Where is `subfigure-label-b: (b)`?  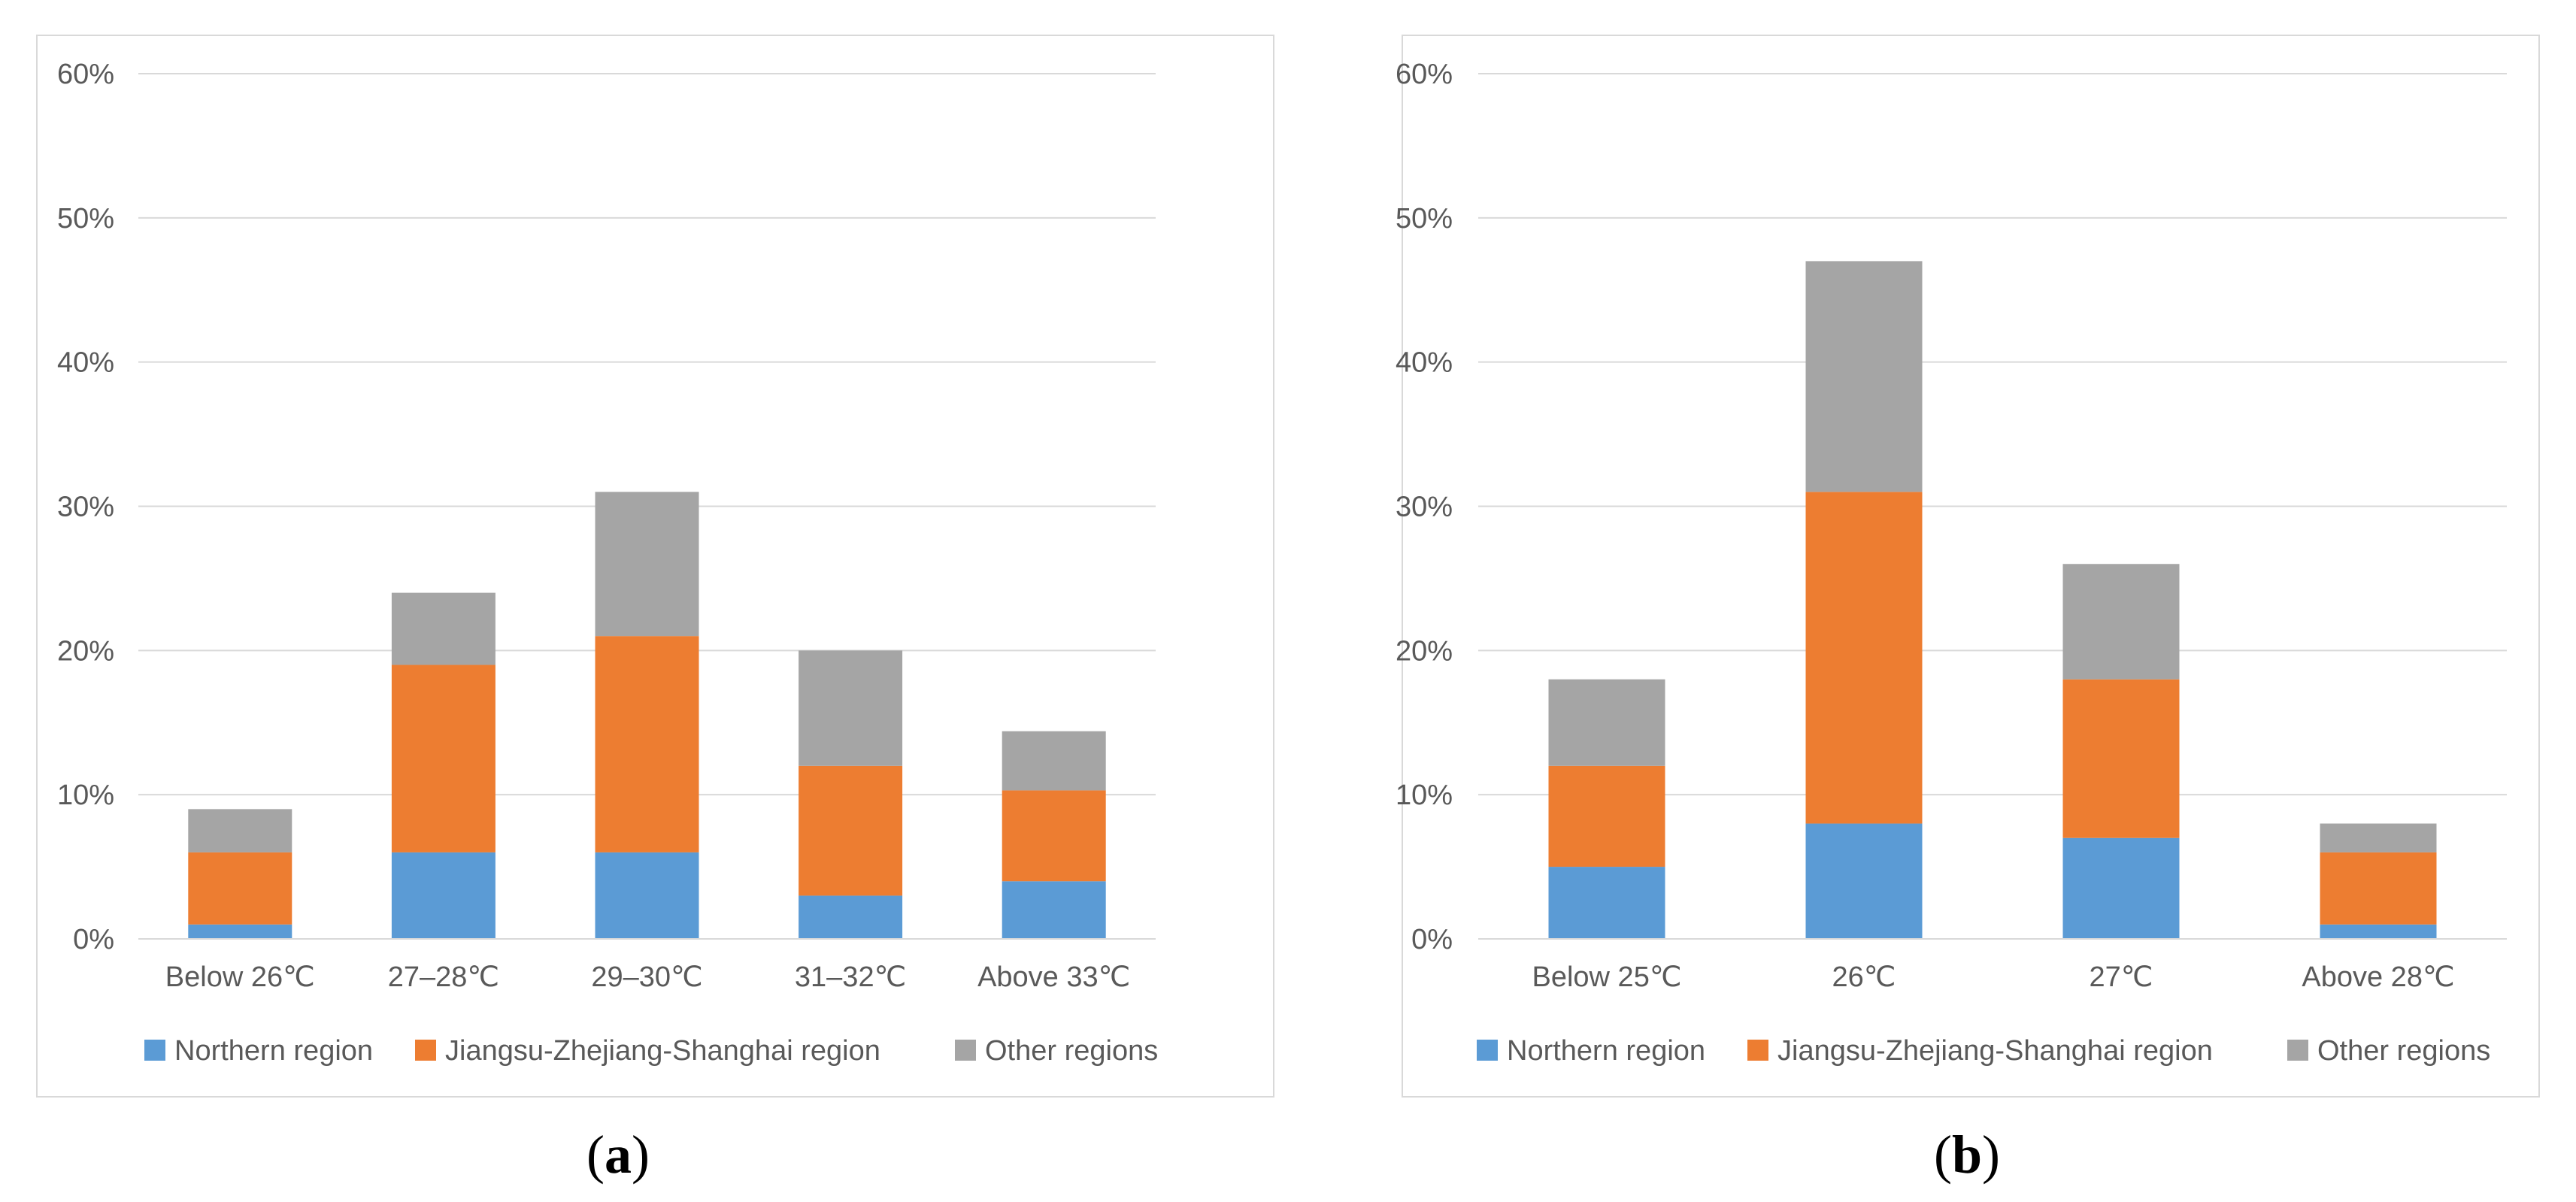
subfigure-label-b: (b) is located at coordinates (1967, 1155).